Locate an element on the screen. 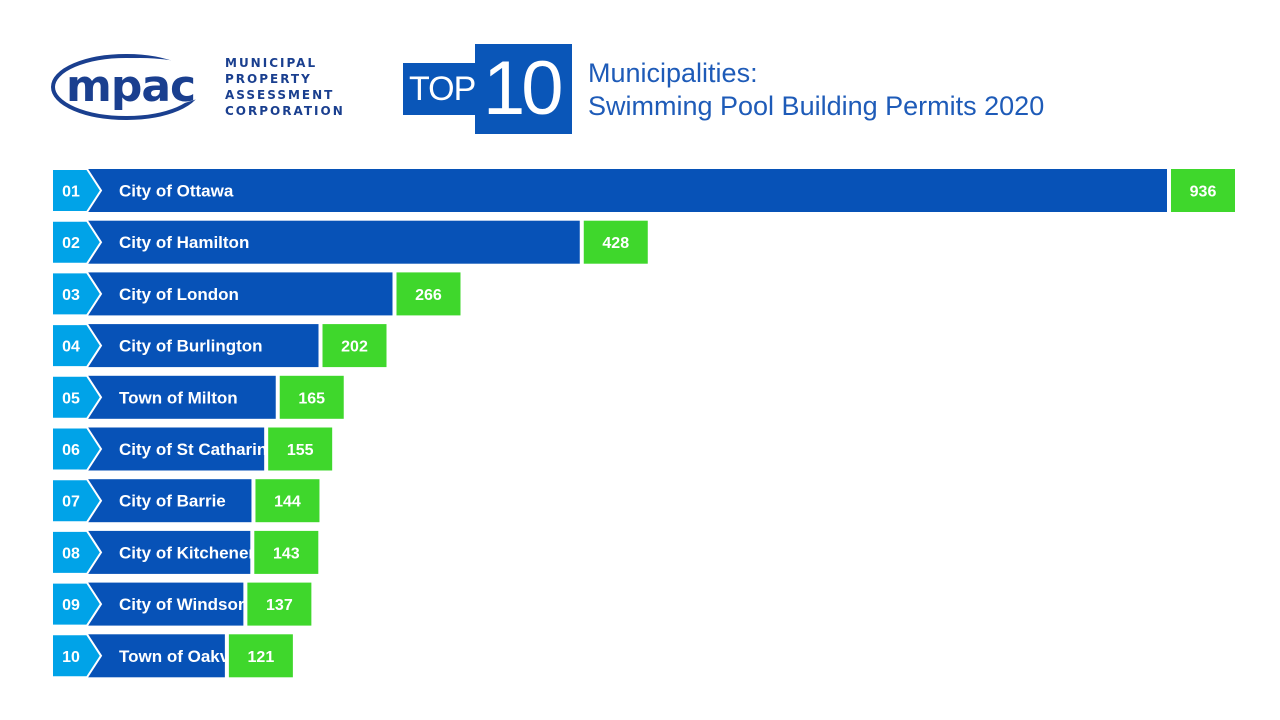 The width and height of the screenshot is (1280, 720). page-title-line2: Swimming Pool Building Permits 2020 is located at coordinates (816, 106).